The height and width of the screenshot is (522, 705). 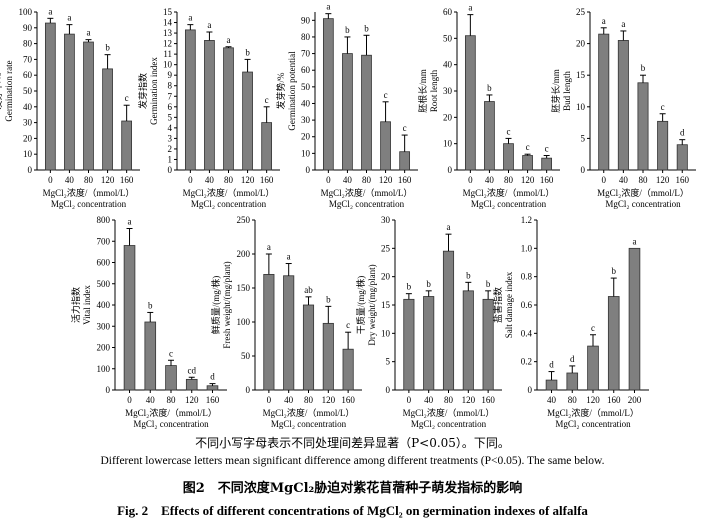 I want to click on y-tick-label: 13, so click(x=168, y=33).